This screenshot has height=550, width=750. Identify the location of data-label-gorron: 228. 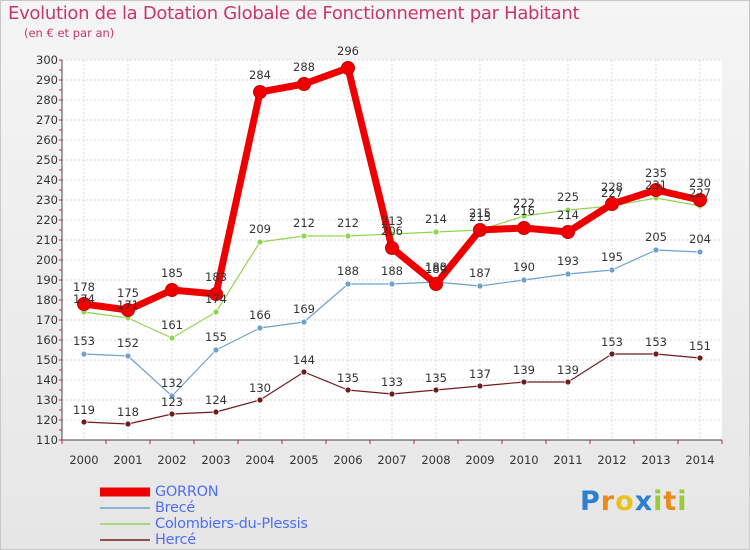
(612, 187).